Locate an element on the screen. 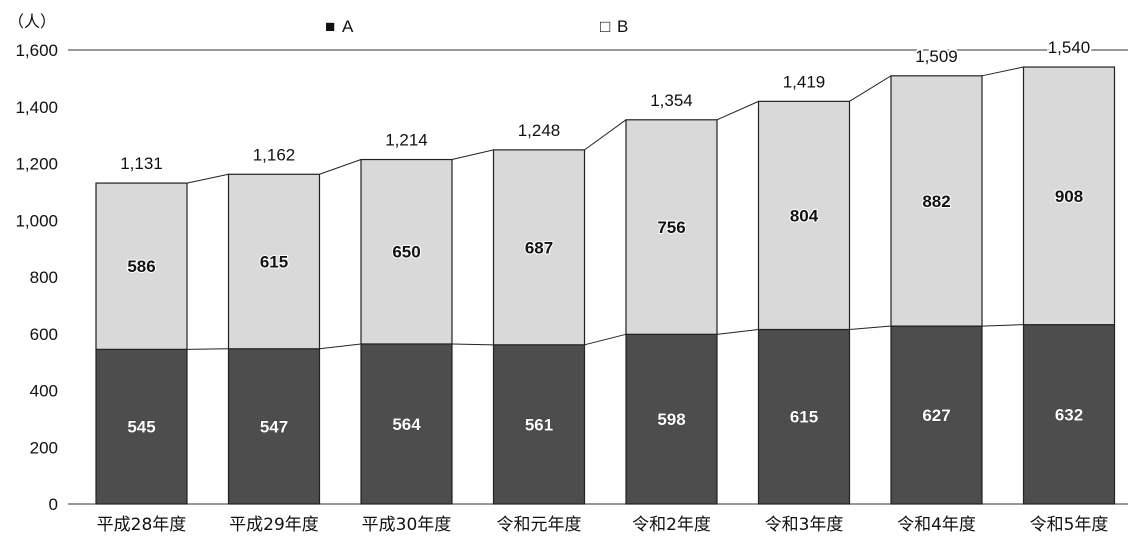  total-label: 1,131 is located at coordinates (141, 163).